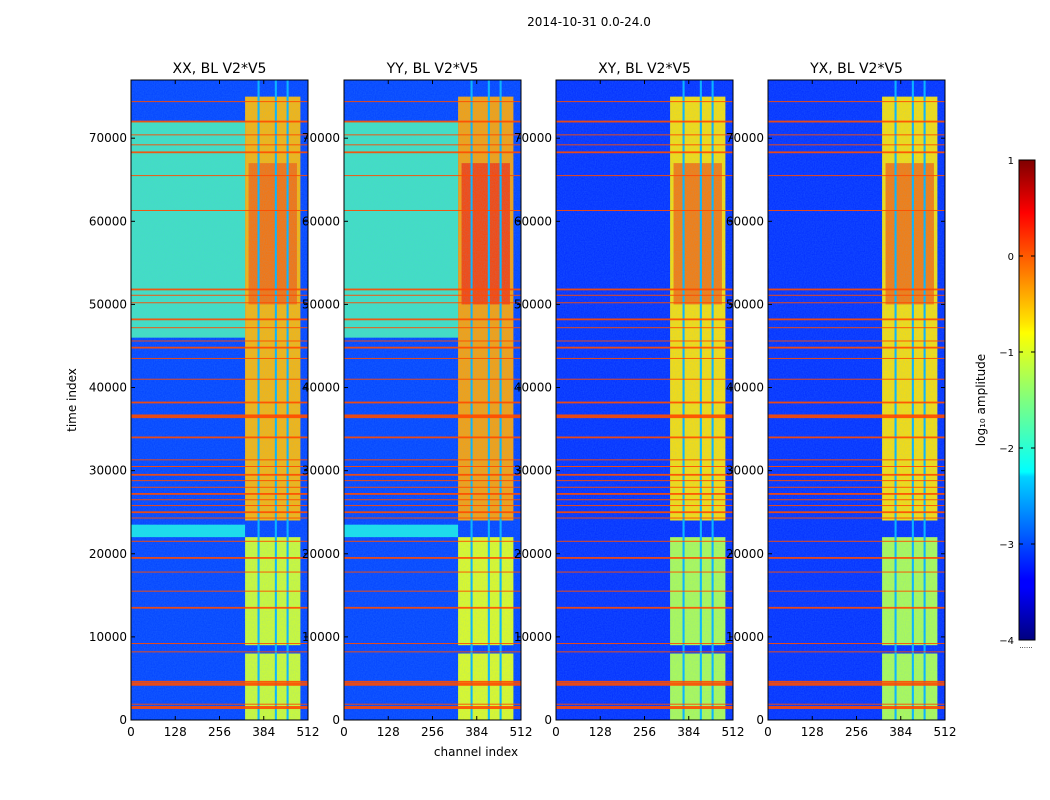  What do you see at coordinates (745, 221) in the screenshot?
I see `y-tick-label: 60000` at bounding box center [745, 221].